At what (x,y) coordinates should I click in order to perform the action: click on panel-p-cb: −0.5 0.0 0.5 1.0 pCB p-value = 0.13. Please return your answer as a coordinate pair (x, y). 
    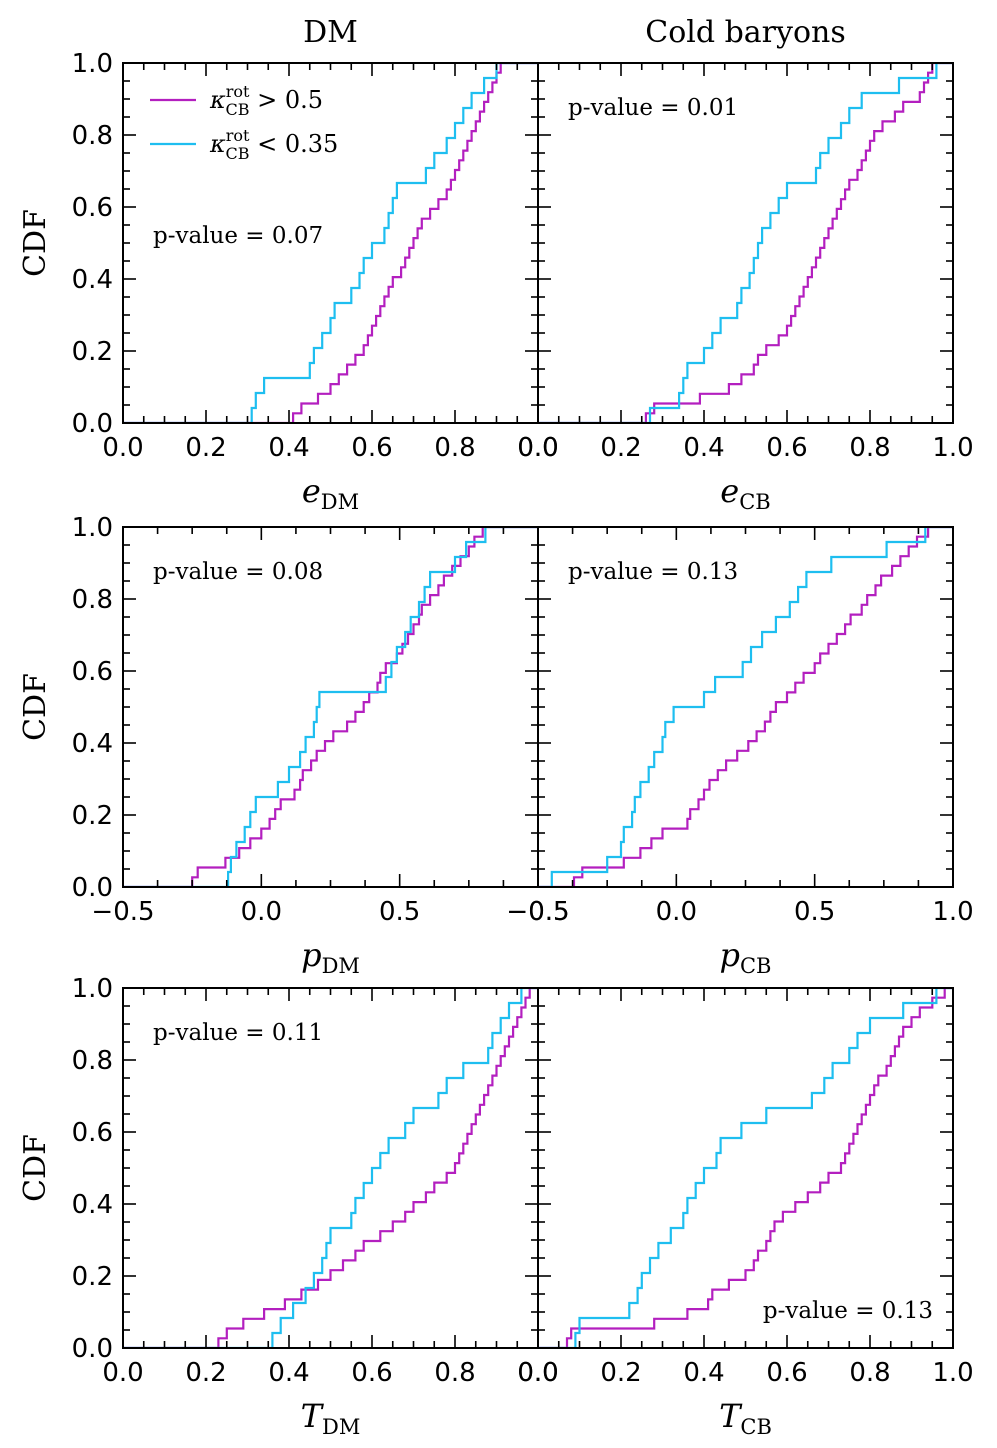
    Looking at the image, I should click on (740, 752).